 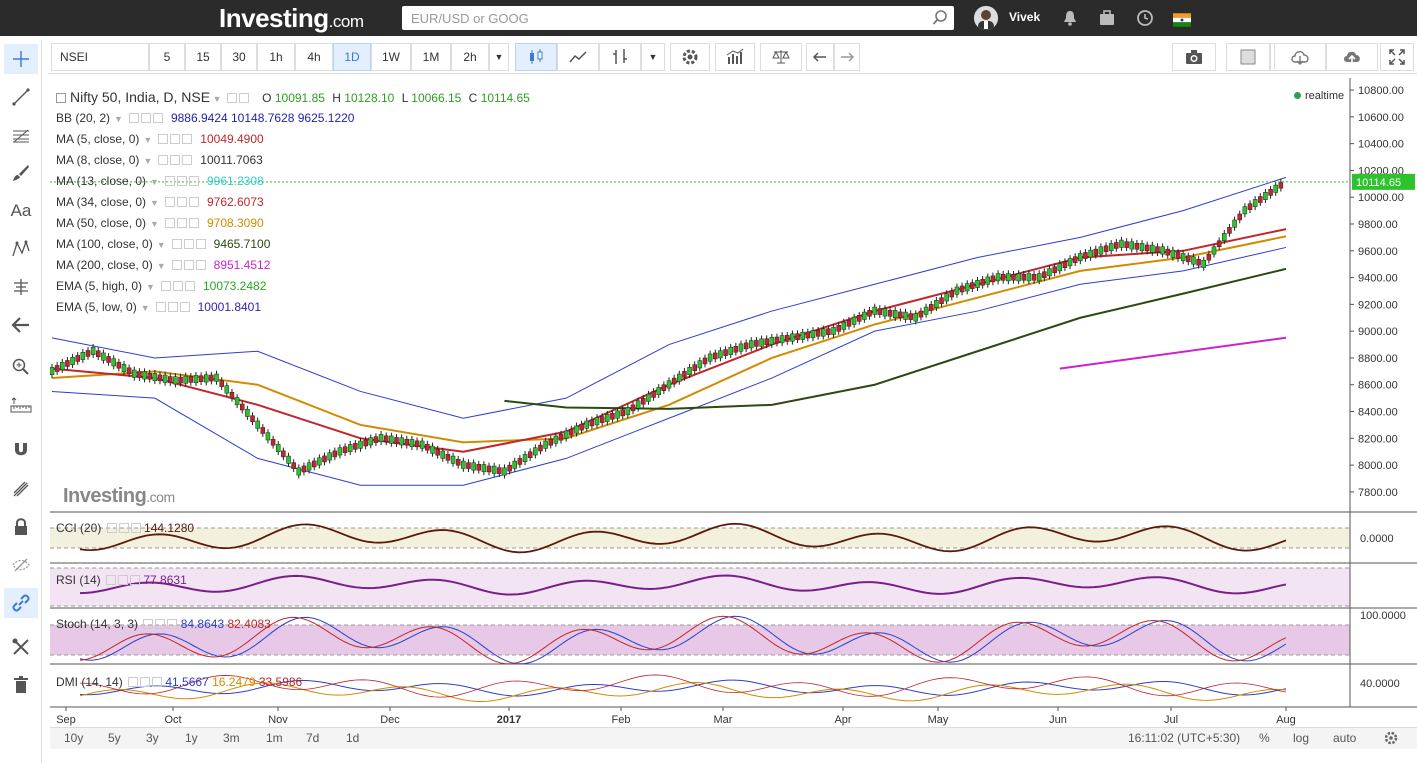 What do you see at coordinates (352, 57) in the screenshot?
I see `interval-1d: 1D` at bounding box center [352, 57].